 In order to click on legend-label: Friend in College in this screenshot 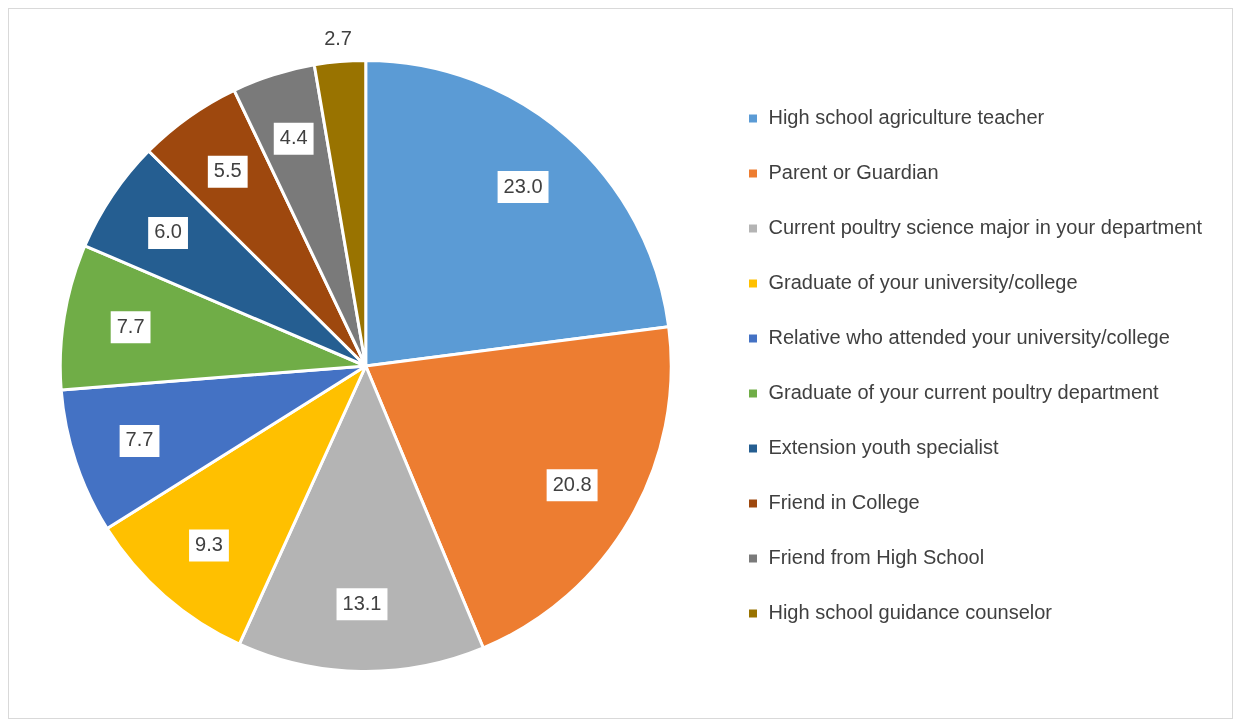, I will do `click(844, 502)`.